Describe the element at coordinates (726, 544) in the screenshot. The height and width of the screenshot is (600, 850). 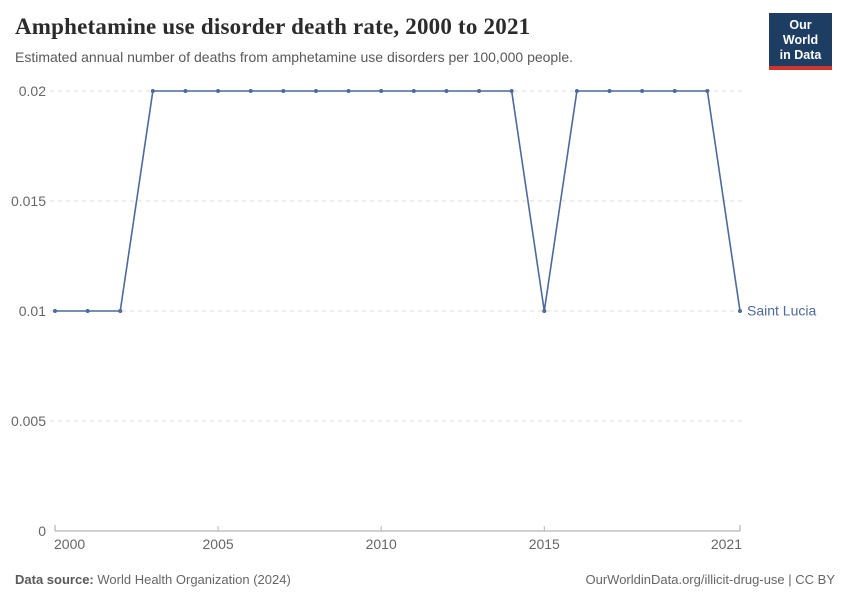
I see `x-tick-label: 2021` at that location.